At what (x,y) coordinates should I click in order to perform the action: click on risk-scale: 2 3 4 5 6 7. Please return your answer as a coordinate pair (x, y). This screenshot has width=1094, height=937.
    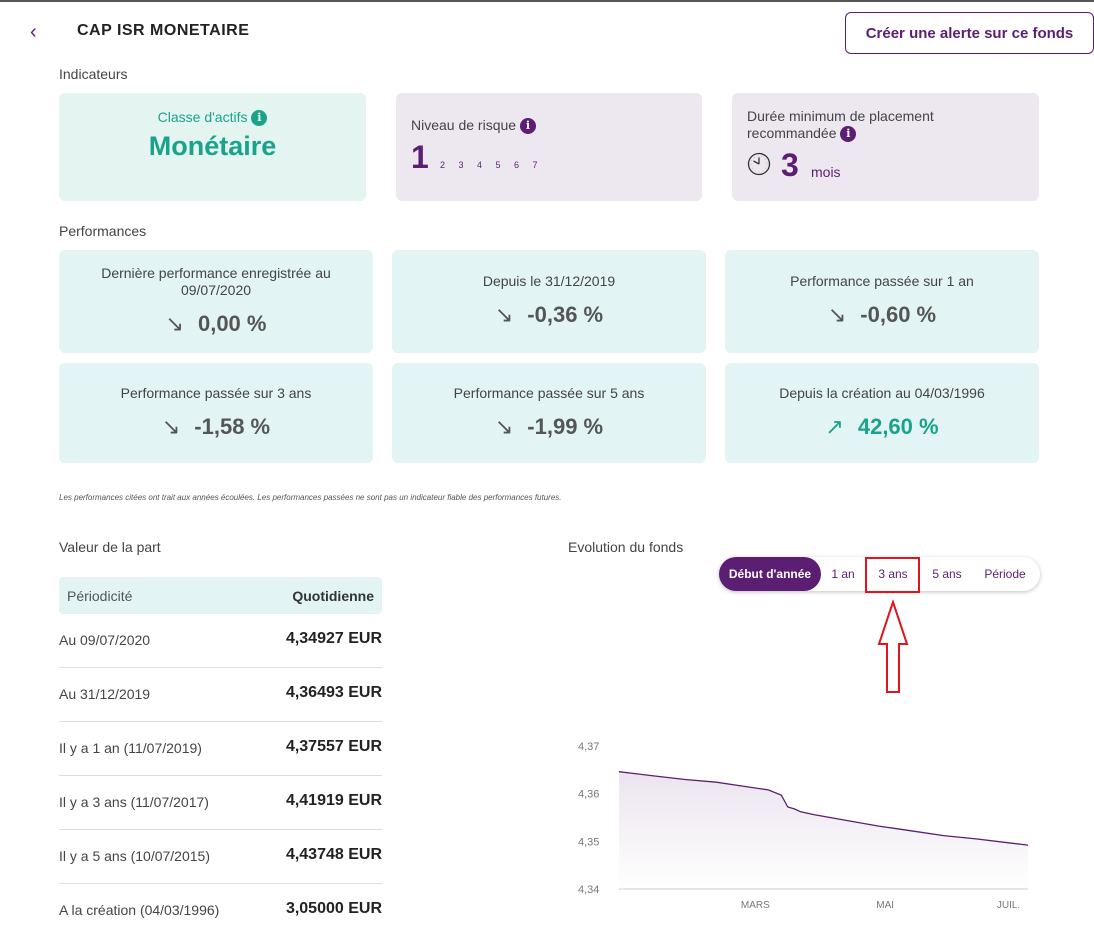
    Looking at the image, I should click on (495, 165).